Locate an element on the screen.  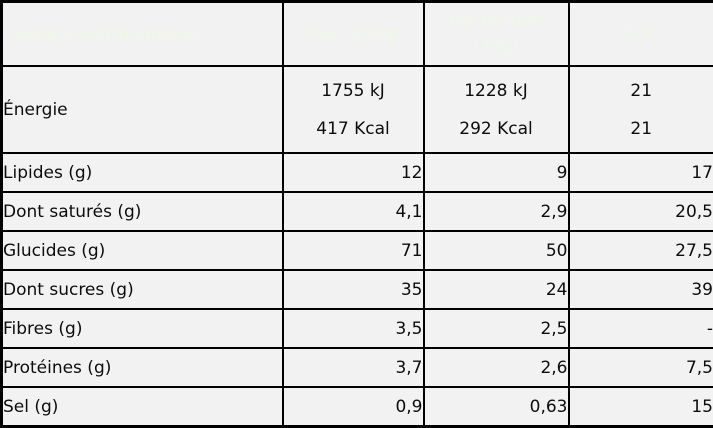
energy-portion-kj: 1228 kJ is located at coordinates (496, 91).